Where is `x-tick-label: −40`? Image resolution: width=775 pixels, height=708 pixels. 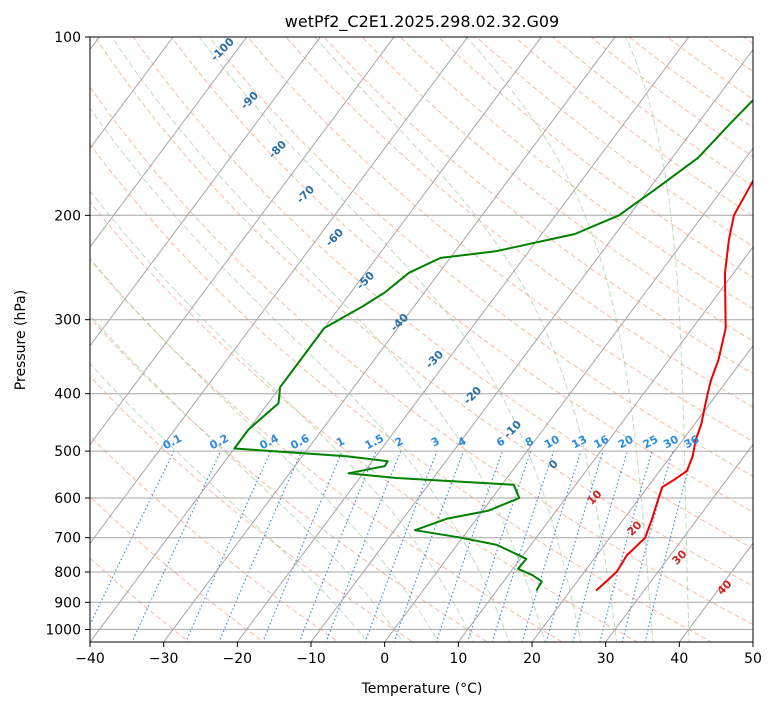
x-tick-label: −40 is located at coordinates (90, 659).